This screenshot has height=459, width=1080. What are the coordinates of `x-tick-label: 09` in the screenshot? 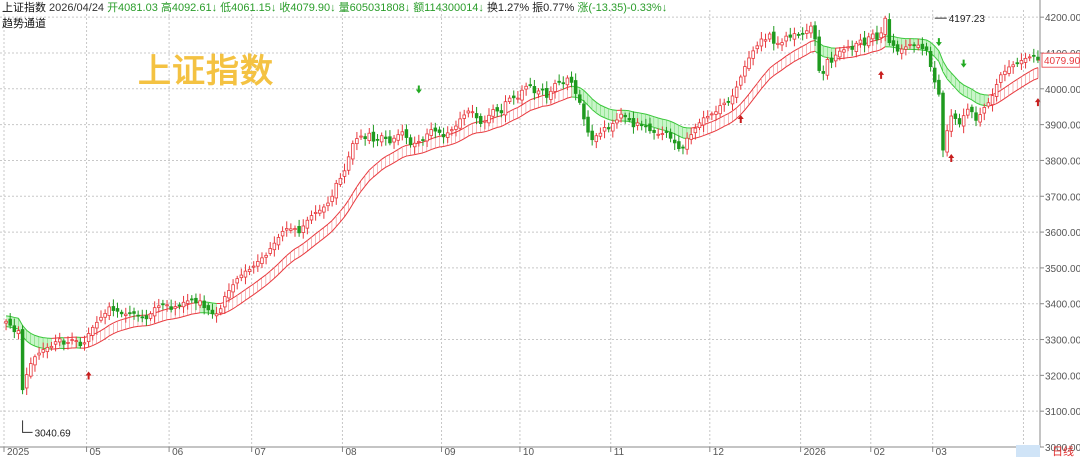 It's located at (451, 452).